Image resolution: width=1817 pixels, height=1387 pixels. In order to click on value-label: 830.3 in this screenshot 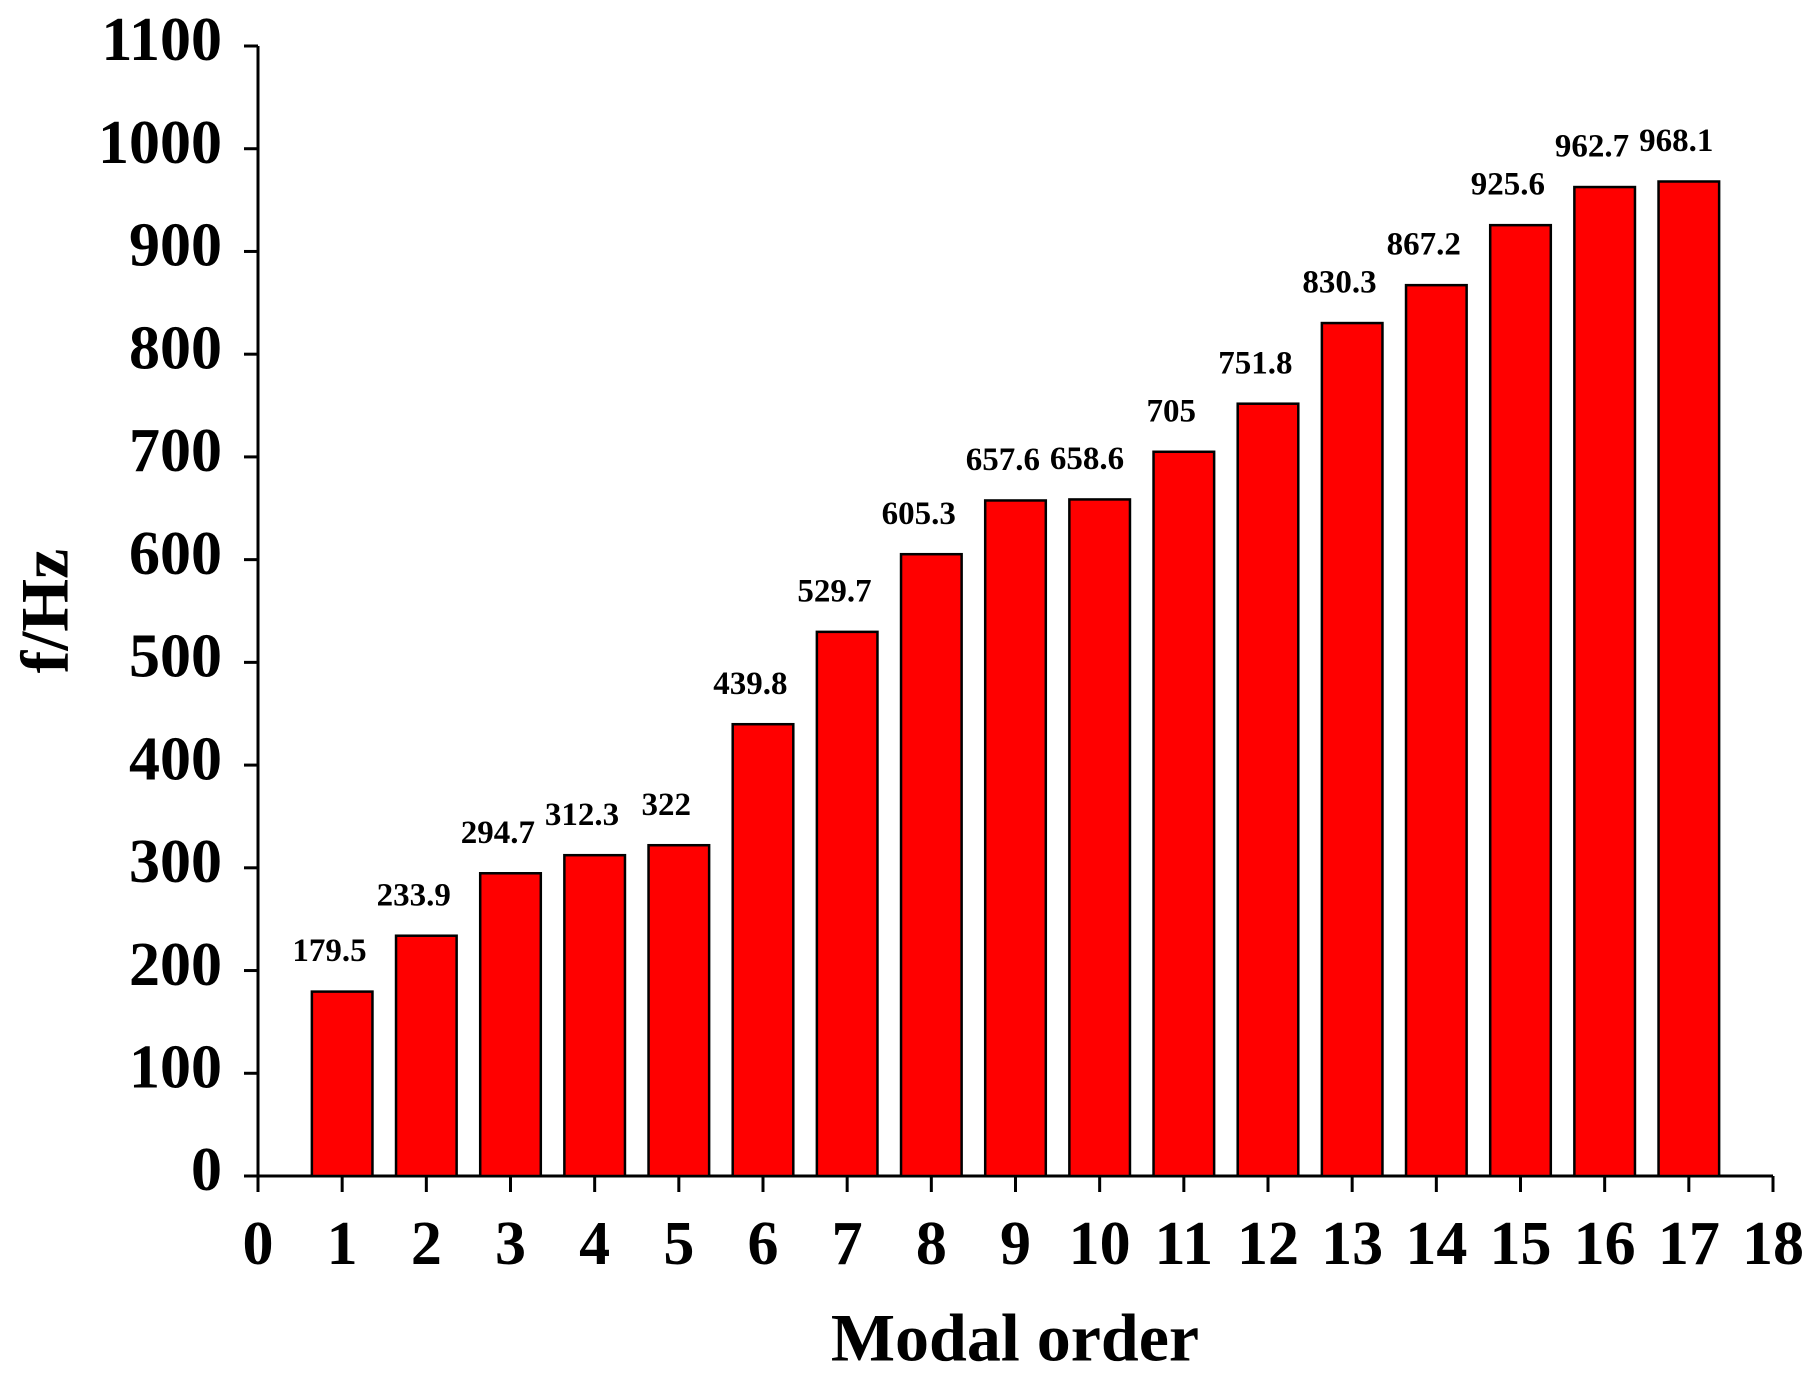, I will do `click(1339, 283)`.